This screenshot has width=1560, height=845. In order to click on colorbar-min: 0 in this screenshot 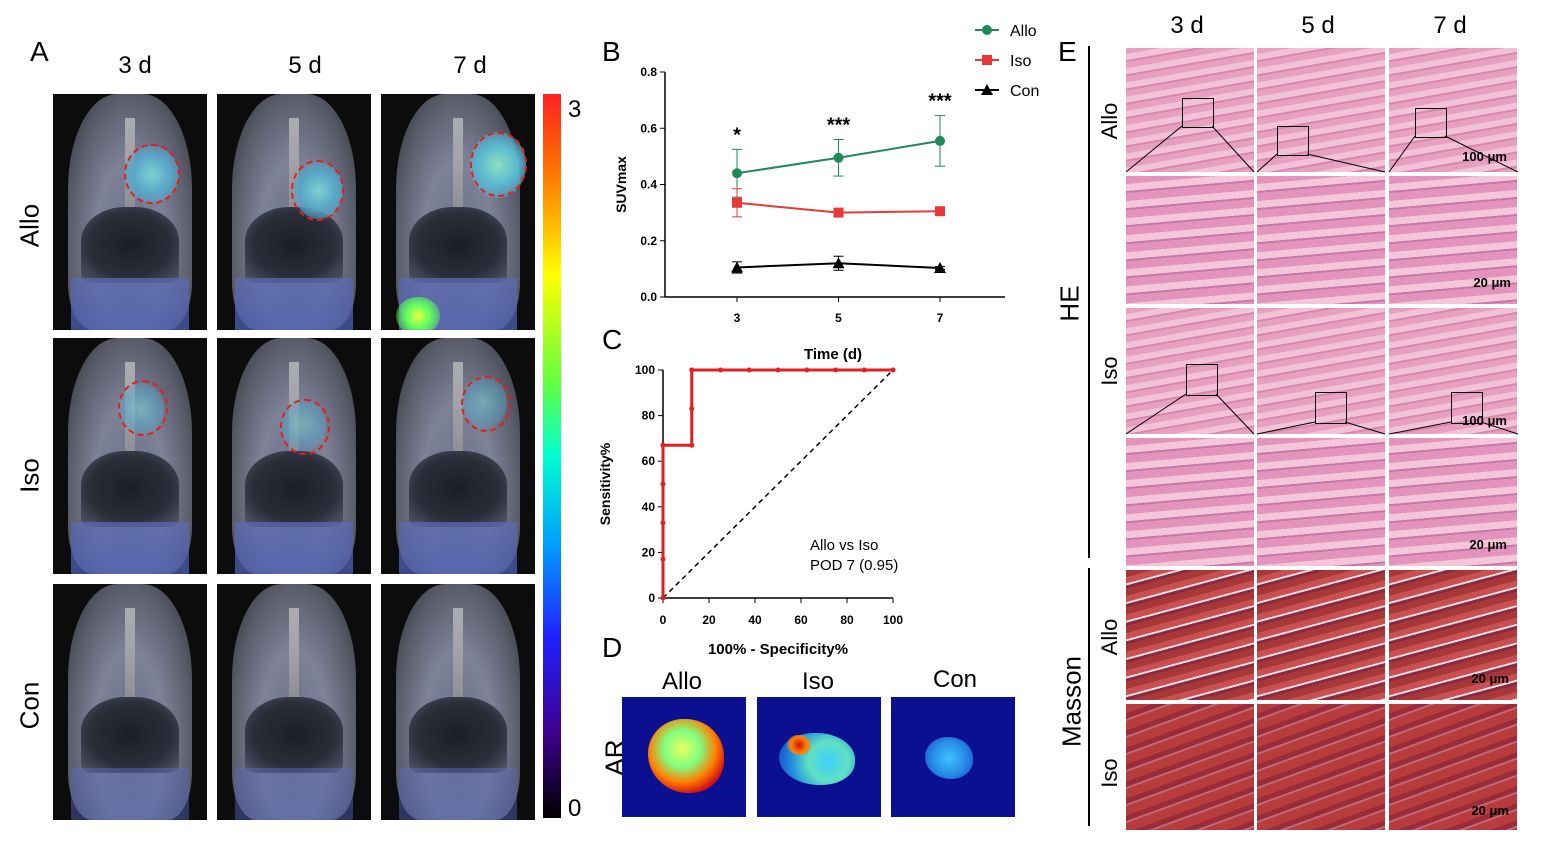, I will do `click(575, 808)`.